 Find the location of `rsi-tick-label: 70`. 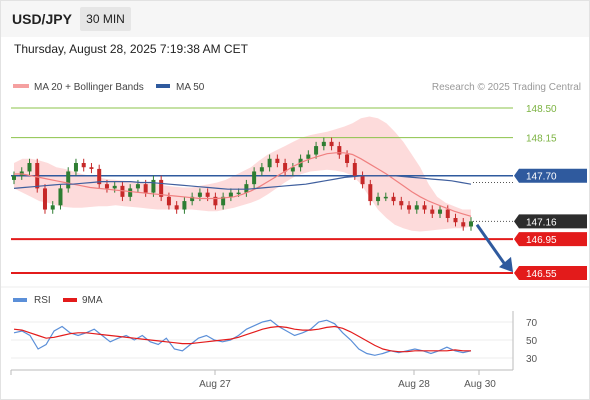

rsi-tick-label: 70 is located at coordinates (532, 323).